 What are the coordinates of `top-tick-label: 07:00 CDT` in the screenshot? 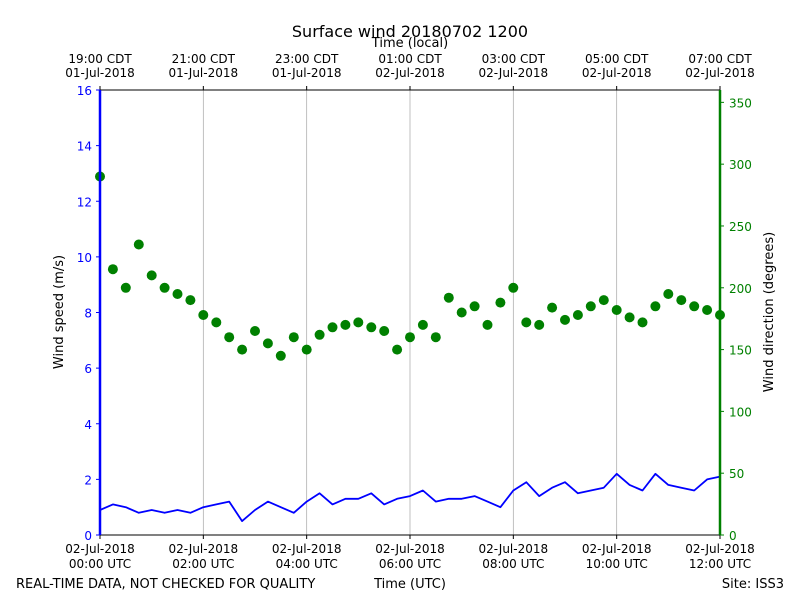 It's located at (720, 59).